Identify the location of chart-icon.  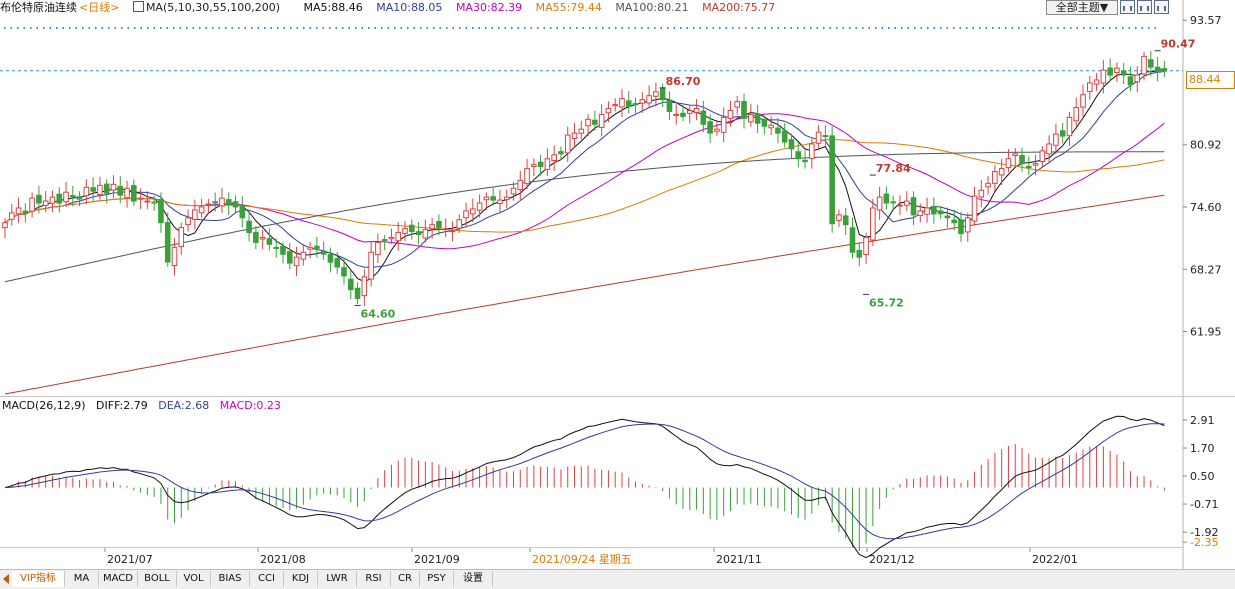
(138, 6).